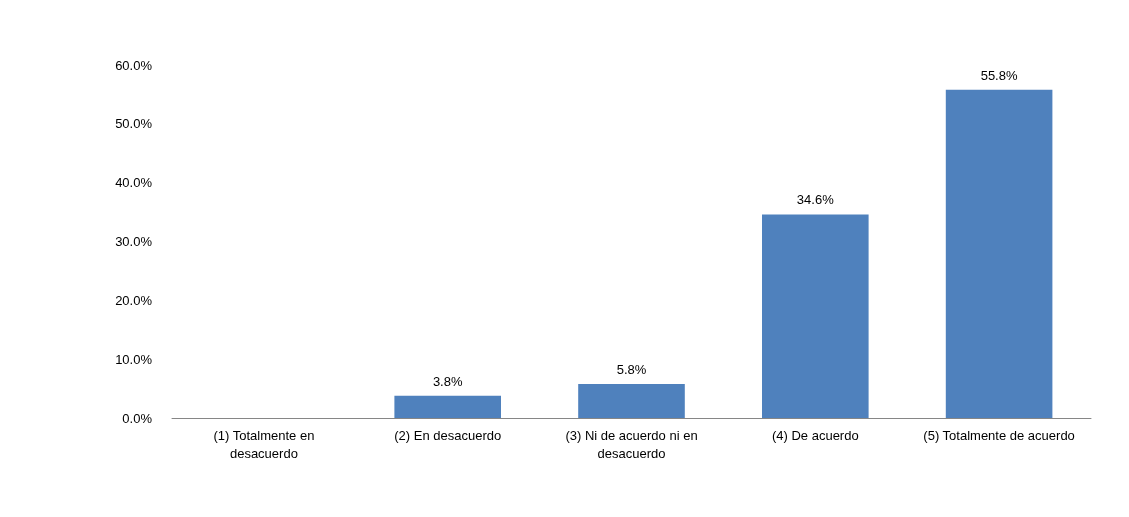 Image resolution: width=1129 pixels, height=517 pixels. What do you see at coordinates (999, 75) in the screenshot?
I see `data-label: 55.8%` at bounding box center [999, 75].